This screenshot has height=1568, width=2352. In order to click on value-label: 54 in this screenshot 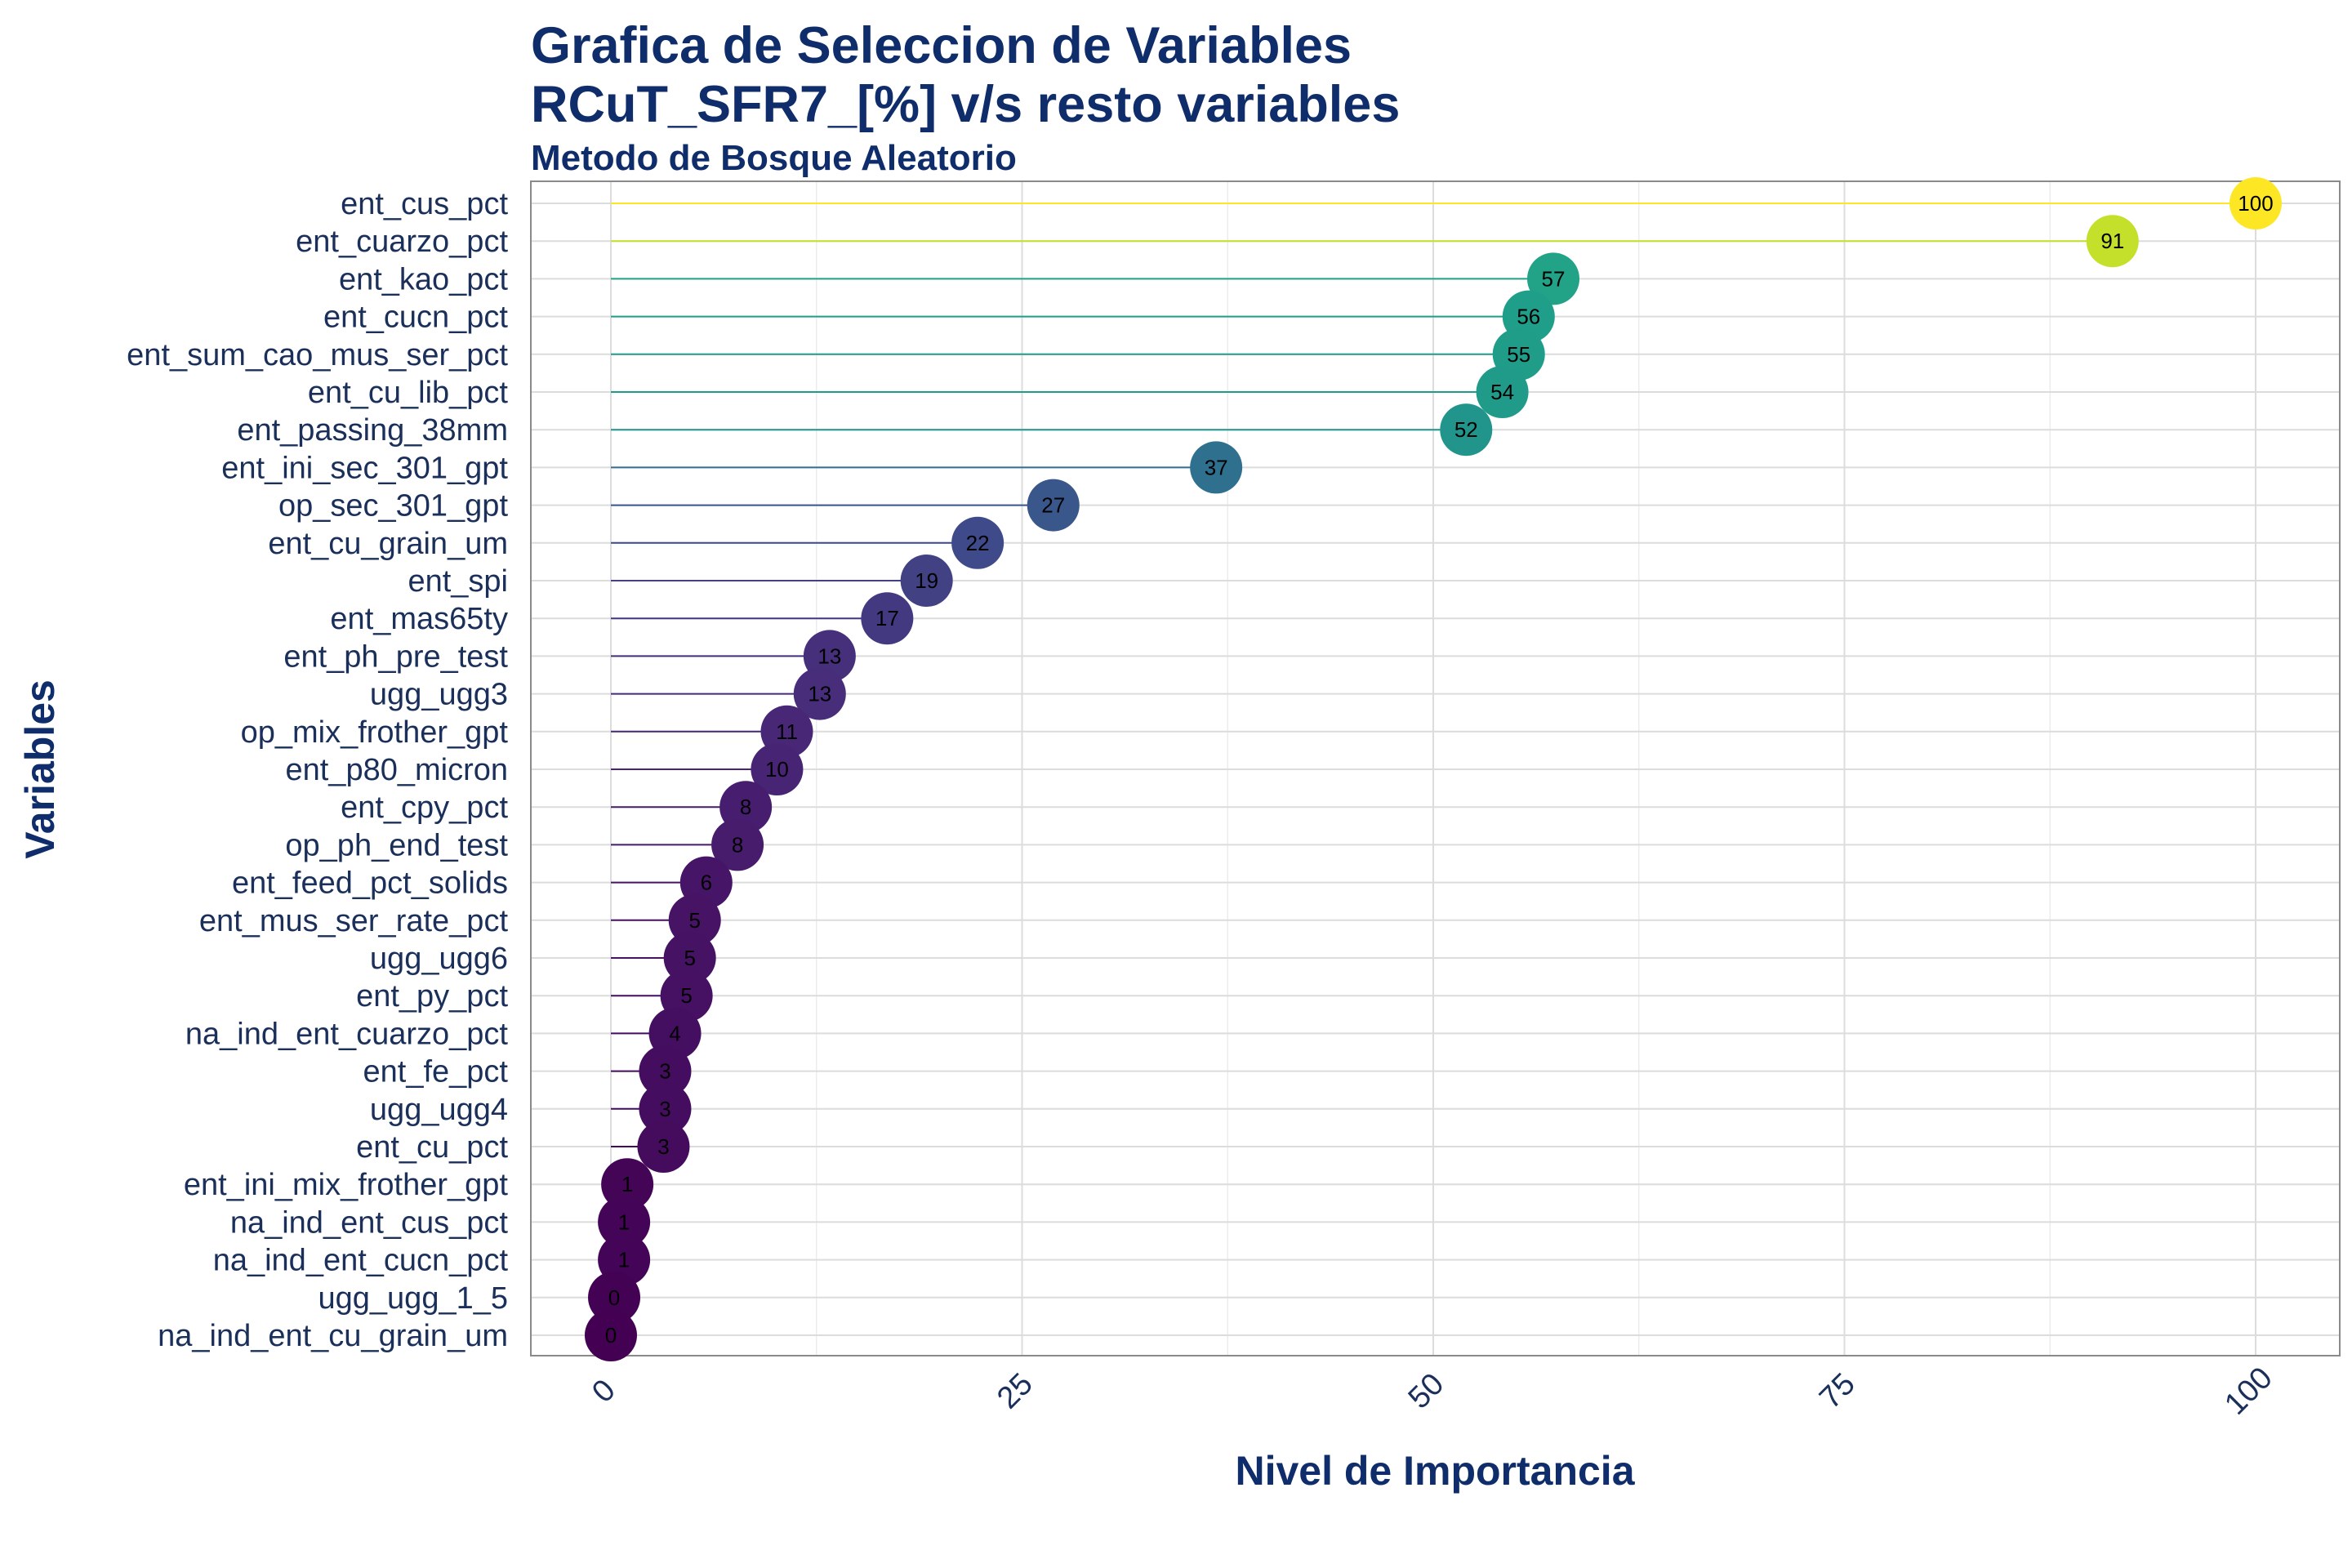, I will do `click(1502, 392)`.